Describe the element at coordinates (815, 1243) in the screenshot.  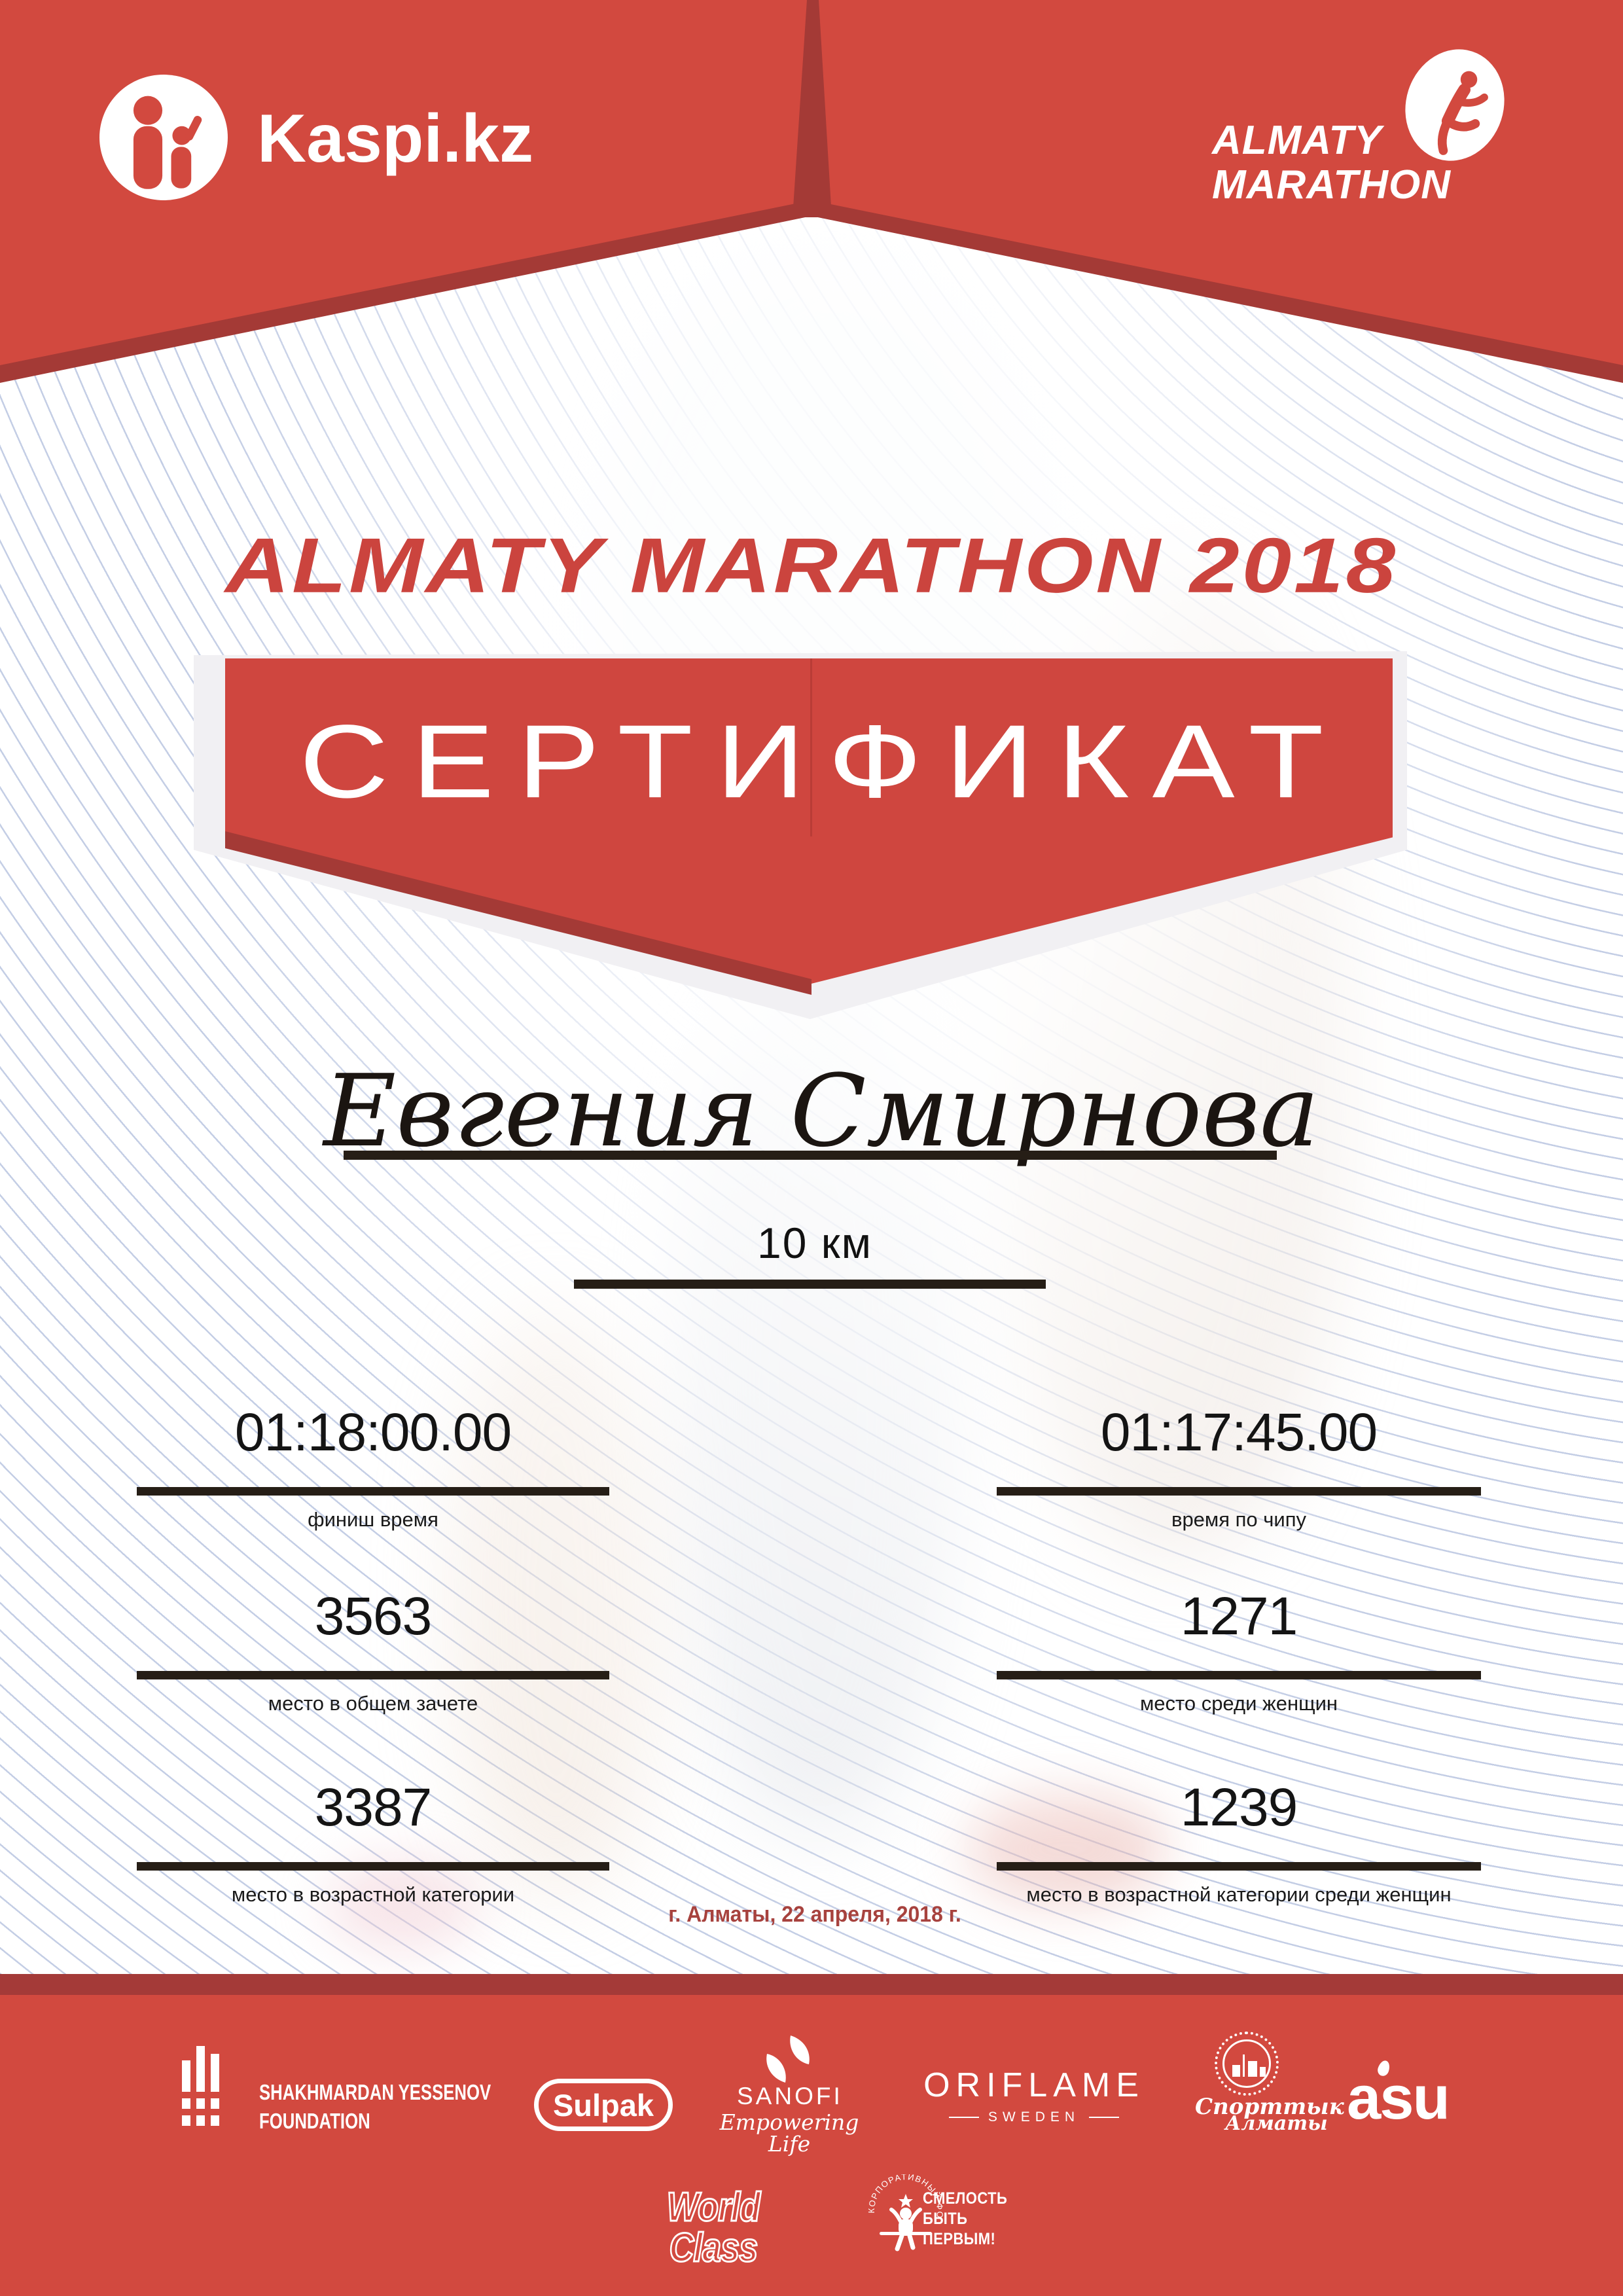
I see `distance-value: 10 км` at that location.